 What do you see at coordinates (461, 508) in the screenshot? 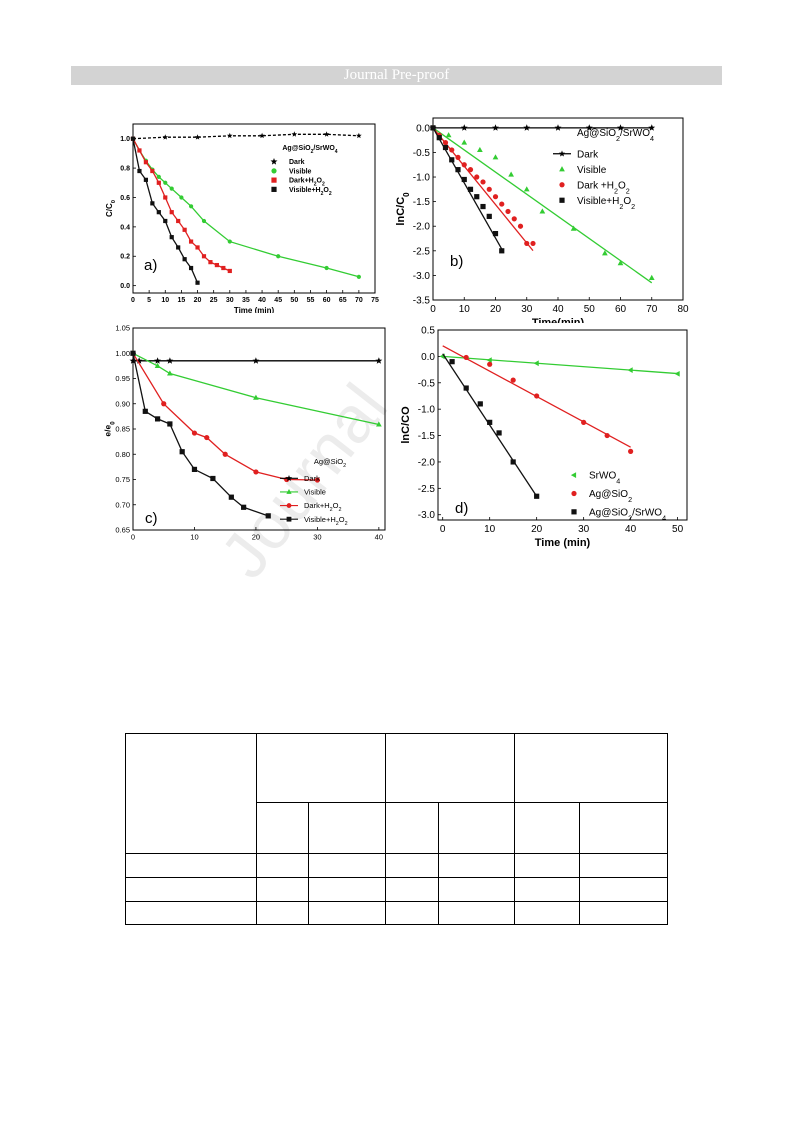
I see `panel-label: d)` at bounding box center [461, 508].